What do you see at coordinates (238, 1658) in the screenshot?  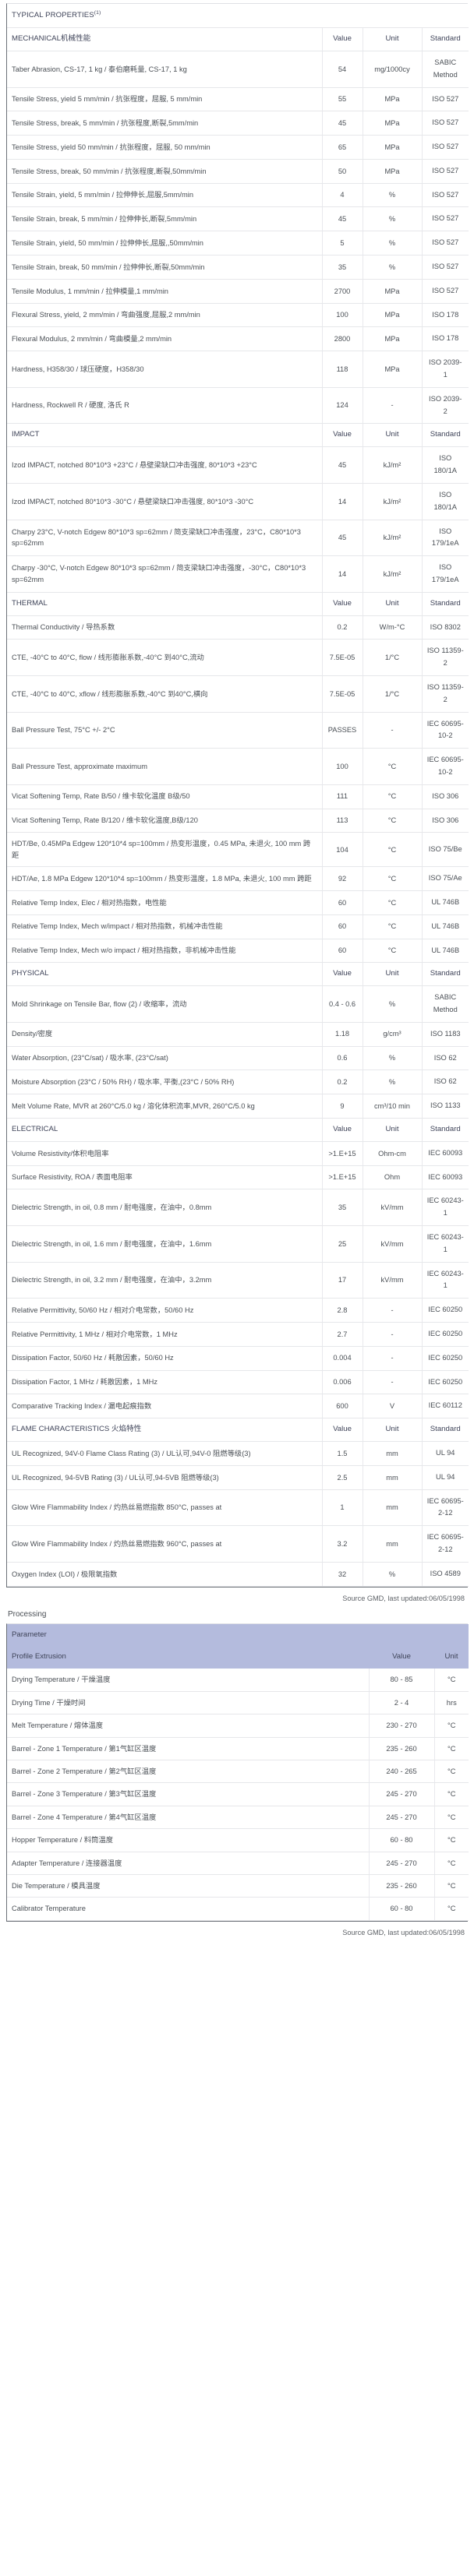 I see `processing-subsection-header-row: Profile Extrusion Value Unit` at bounding box center [238, 1658].